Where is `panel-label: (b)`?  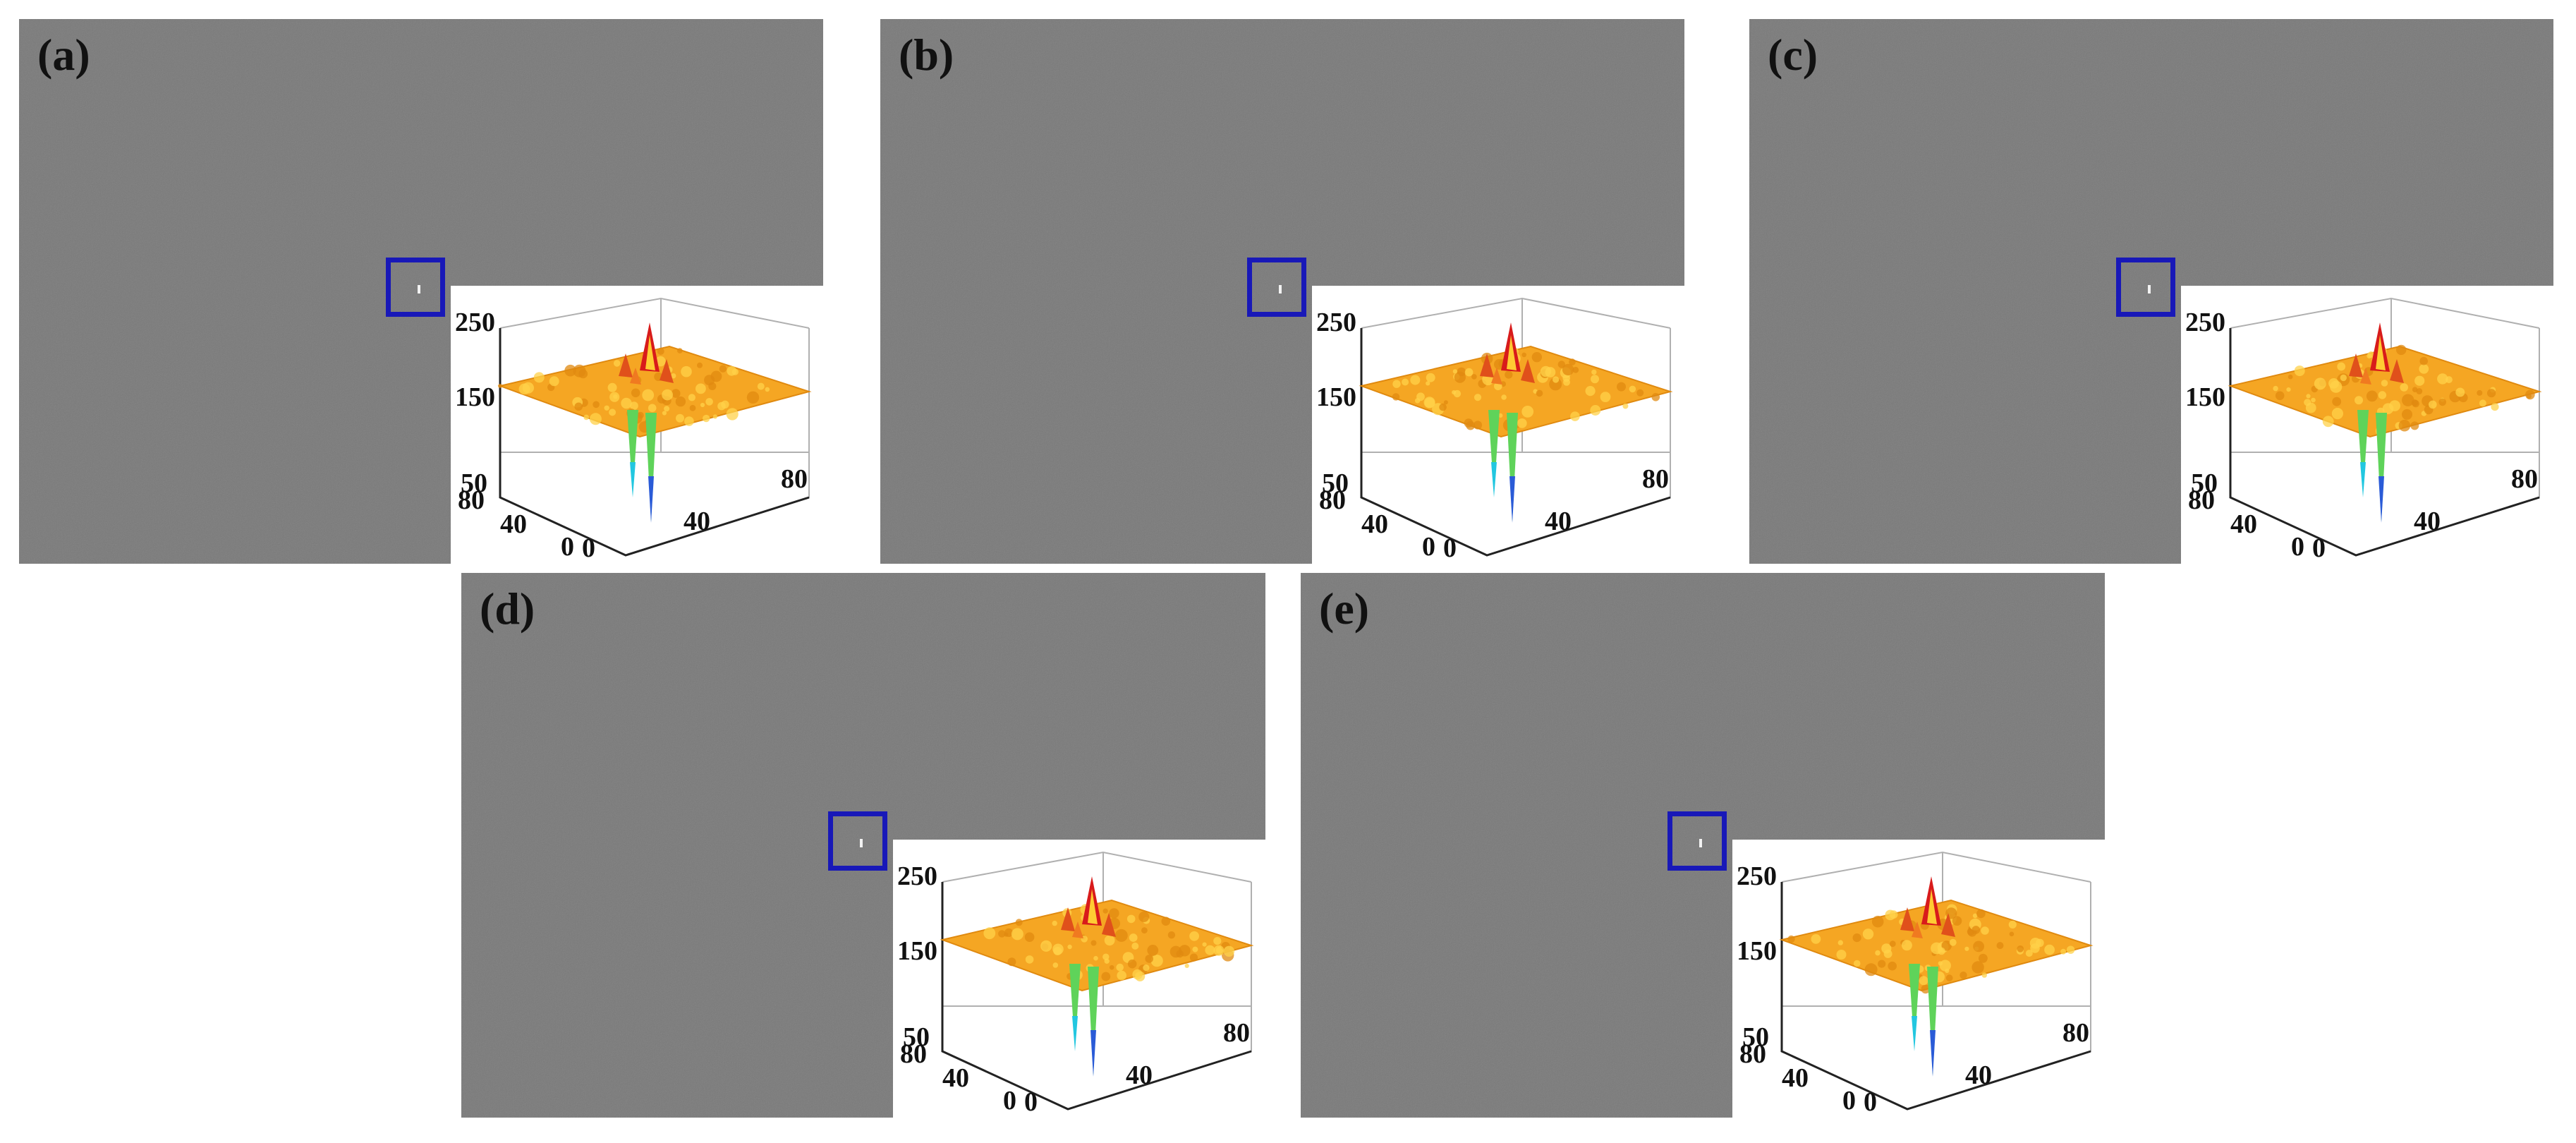 panel-label: (b) is located at coordinates (926, 55).